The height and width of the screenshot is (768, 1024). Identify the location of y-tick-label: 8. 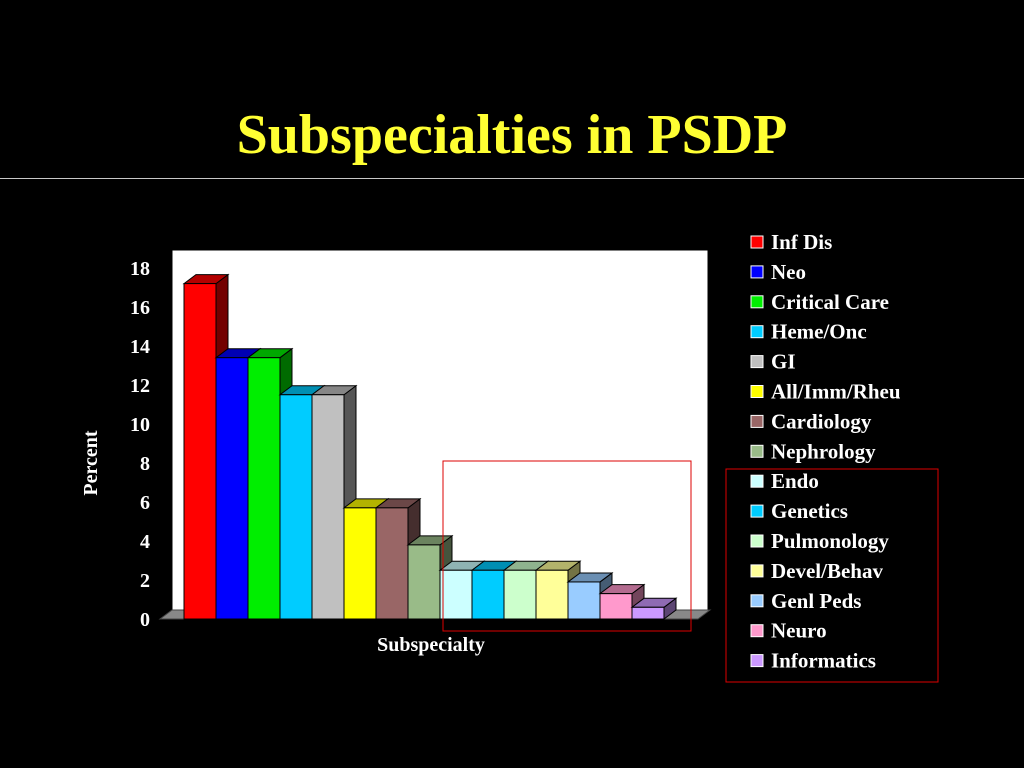
(145, 464).